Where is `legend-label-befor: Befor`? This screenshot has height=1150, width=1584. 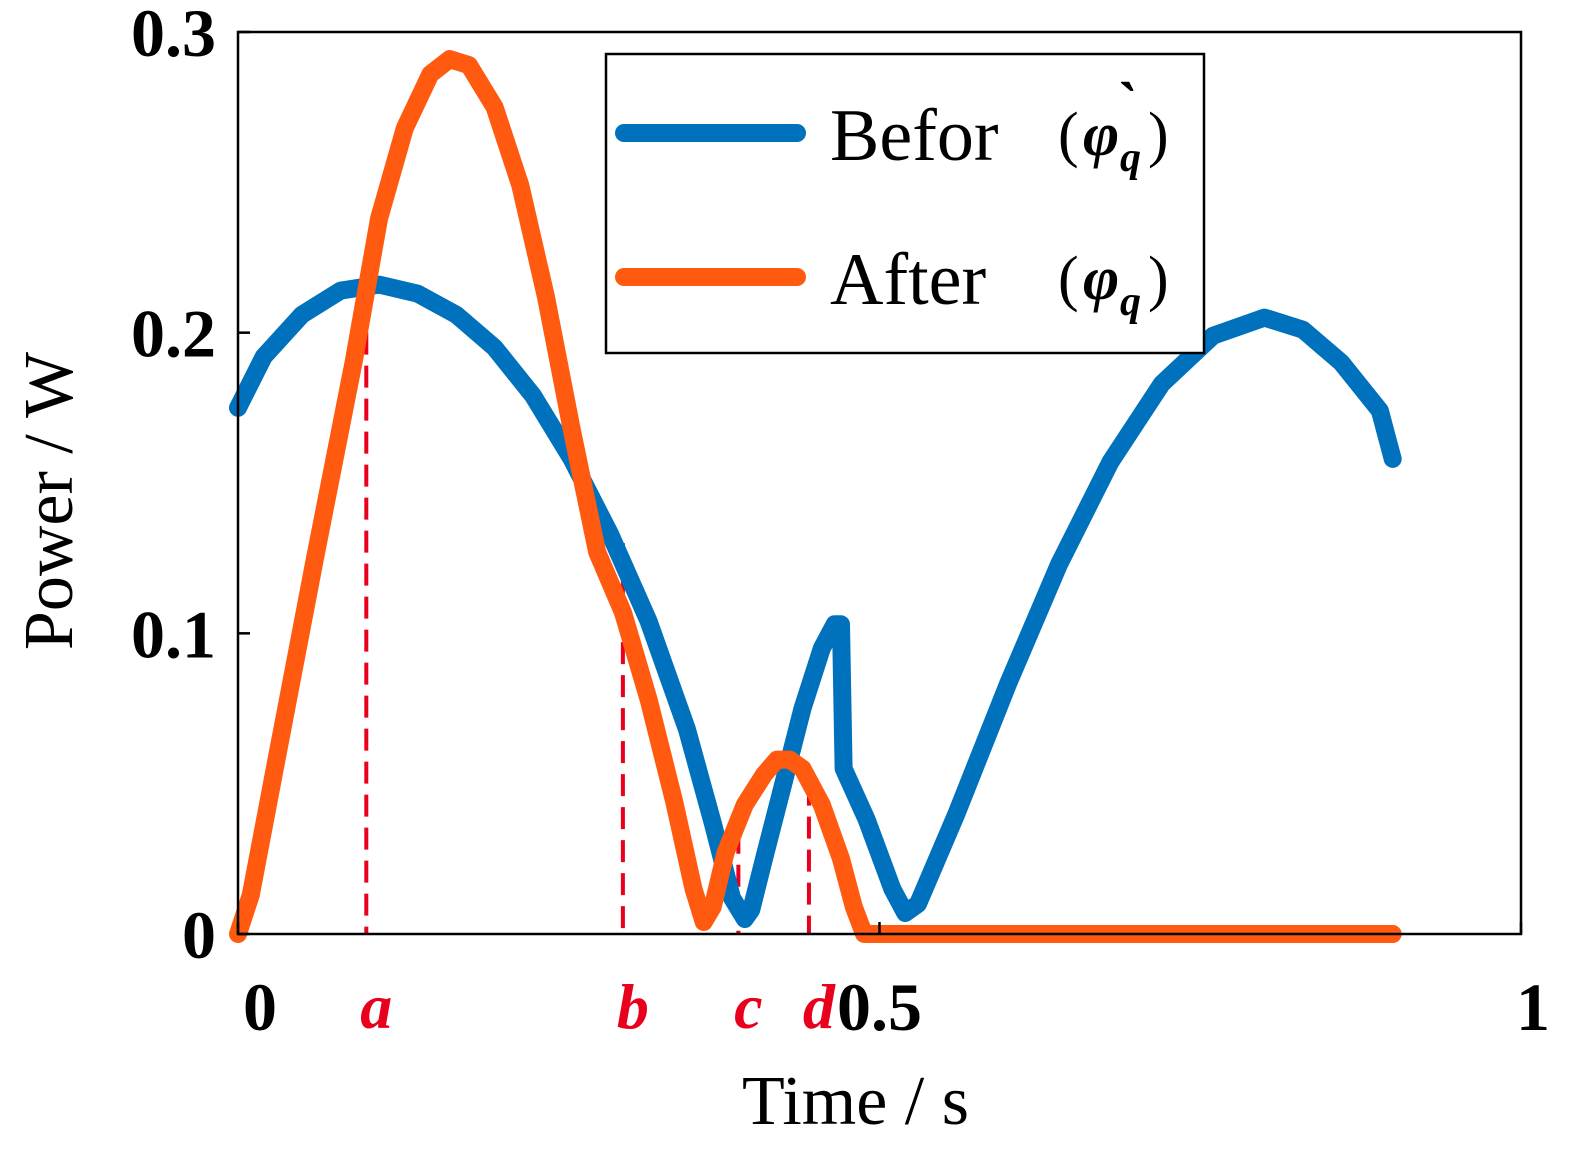
legend-label-befor: Befor is located at coordinates (914, 136).